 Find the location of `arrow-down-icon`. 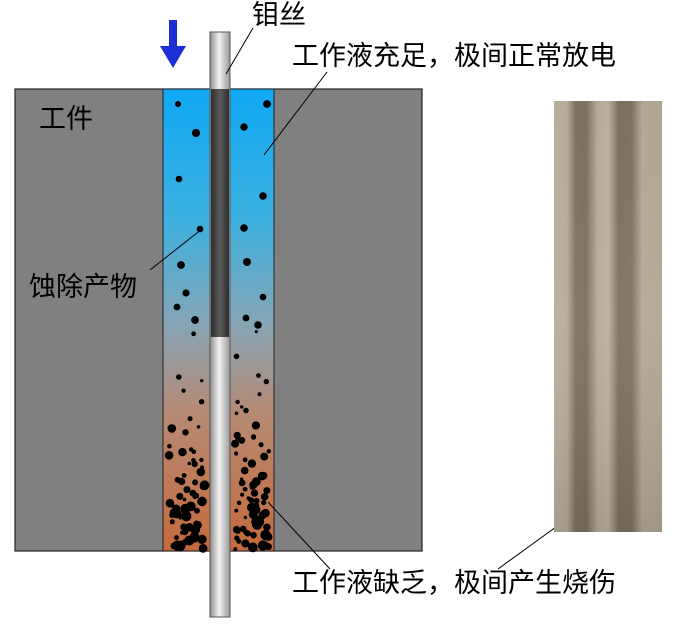

arrow-down-icon is located at coordinates (173, 44).